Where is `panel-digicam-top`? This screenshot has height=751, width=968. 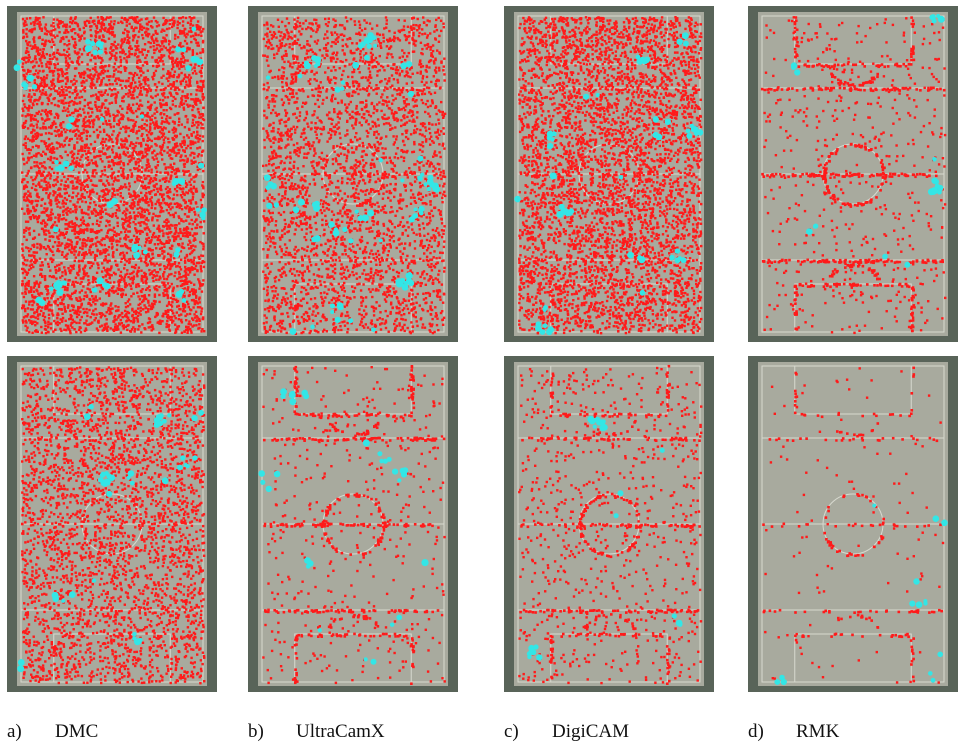 panel-digicam-top is located at coordinates (609, 174).